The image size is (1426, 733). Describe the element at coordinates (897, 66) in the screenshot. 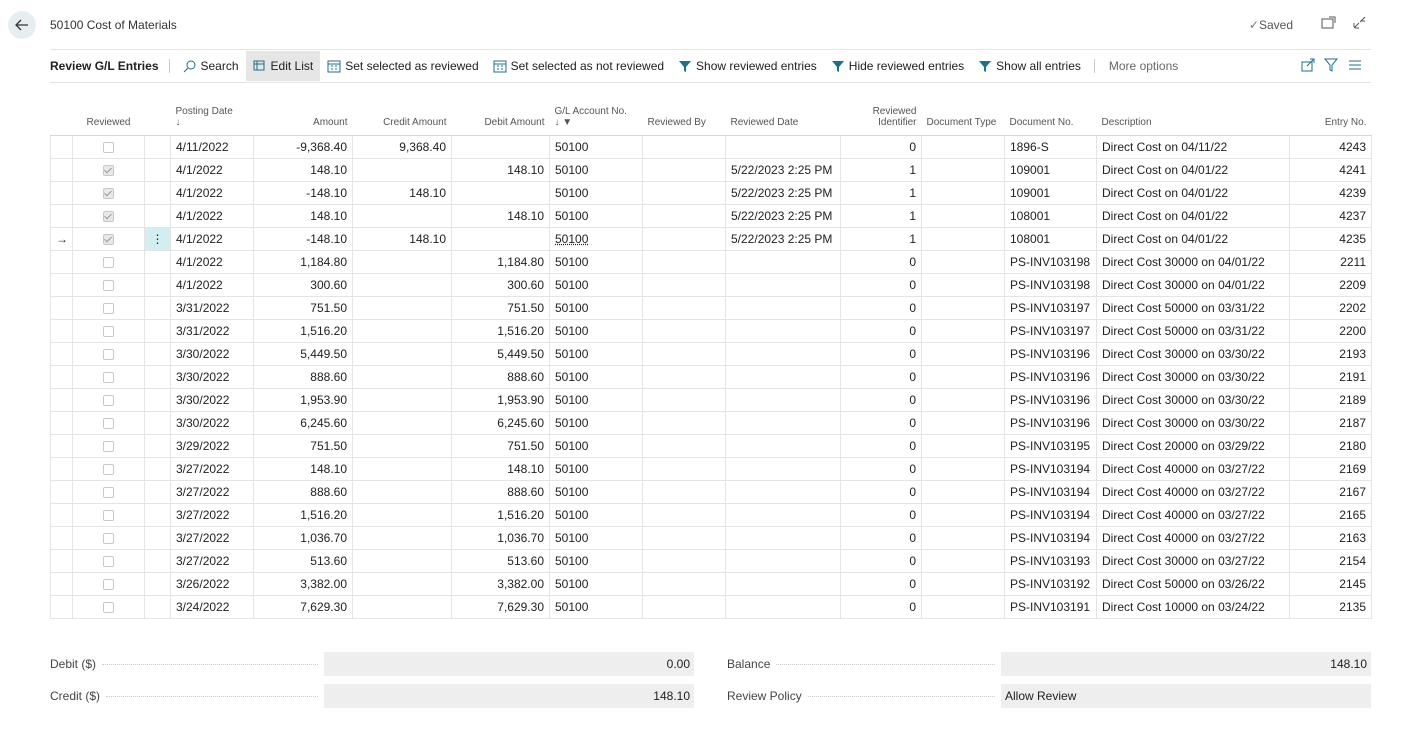

I see `toolbar-action: Hide reviewed entries` at that location.